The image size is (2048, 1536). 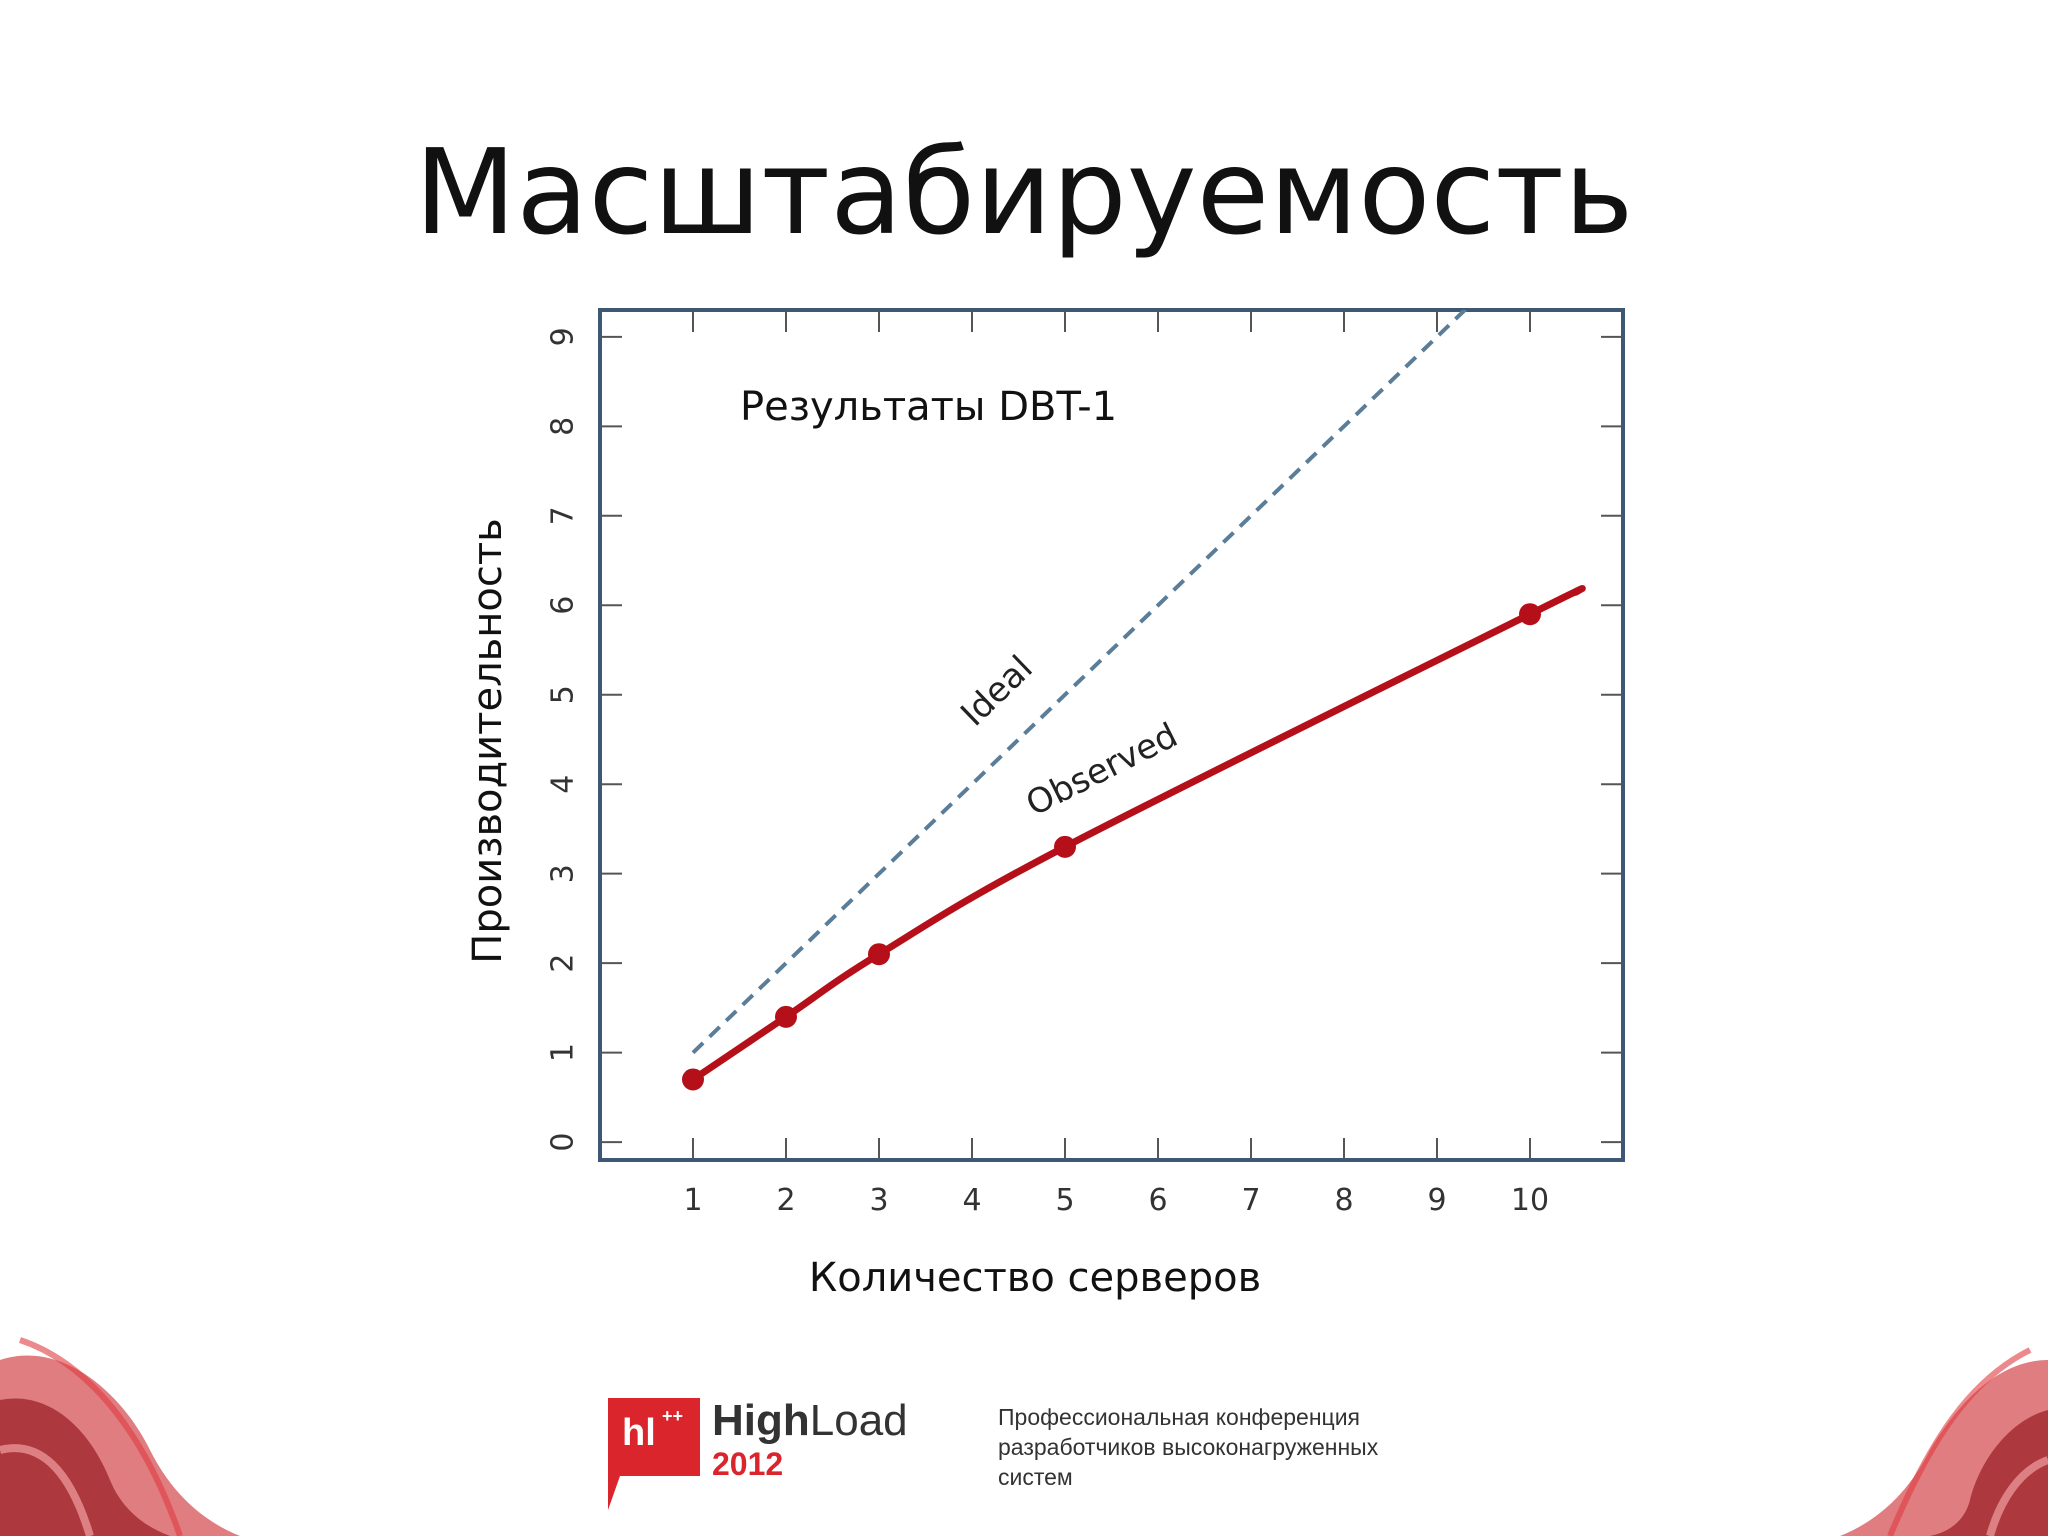 I want to click on y-tick-label-0: 0, so click(x=563, y=1142).